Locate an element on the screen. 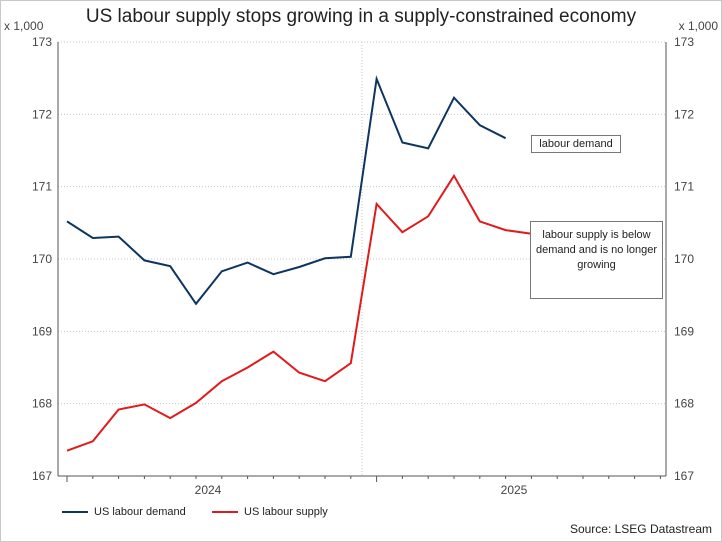  y-tick-left-168: 168 is located at coordinates (42, 404).